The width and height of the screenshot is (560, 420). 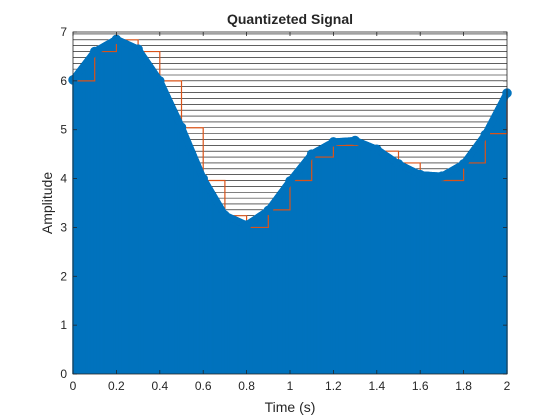 I want to click on x-tick-label: 1, so click(x=290, y=386).